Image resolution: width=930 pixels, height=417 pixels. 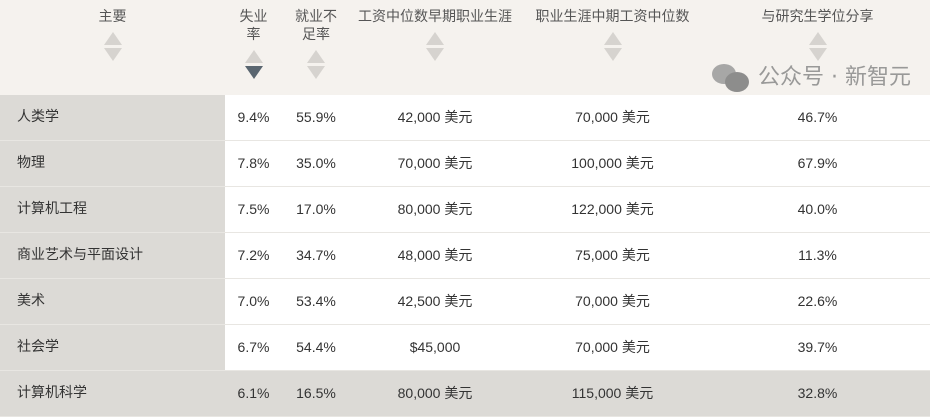 What do you see at coordinates (817, 347) in the screenshot?
I see `table-cell: 39.7%` at bounding box center [817, 347].